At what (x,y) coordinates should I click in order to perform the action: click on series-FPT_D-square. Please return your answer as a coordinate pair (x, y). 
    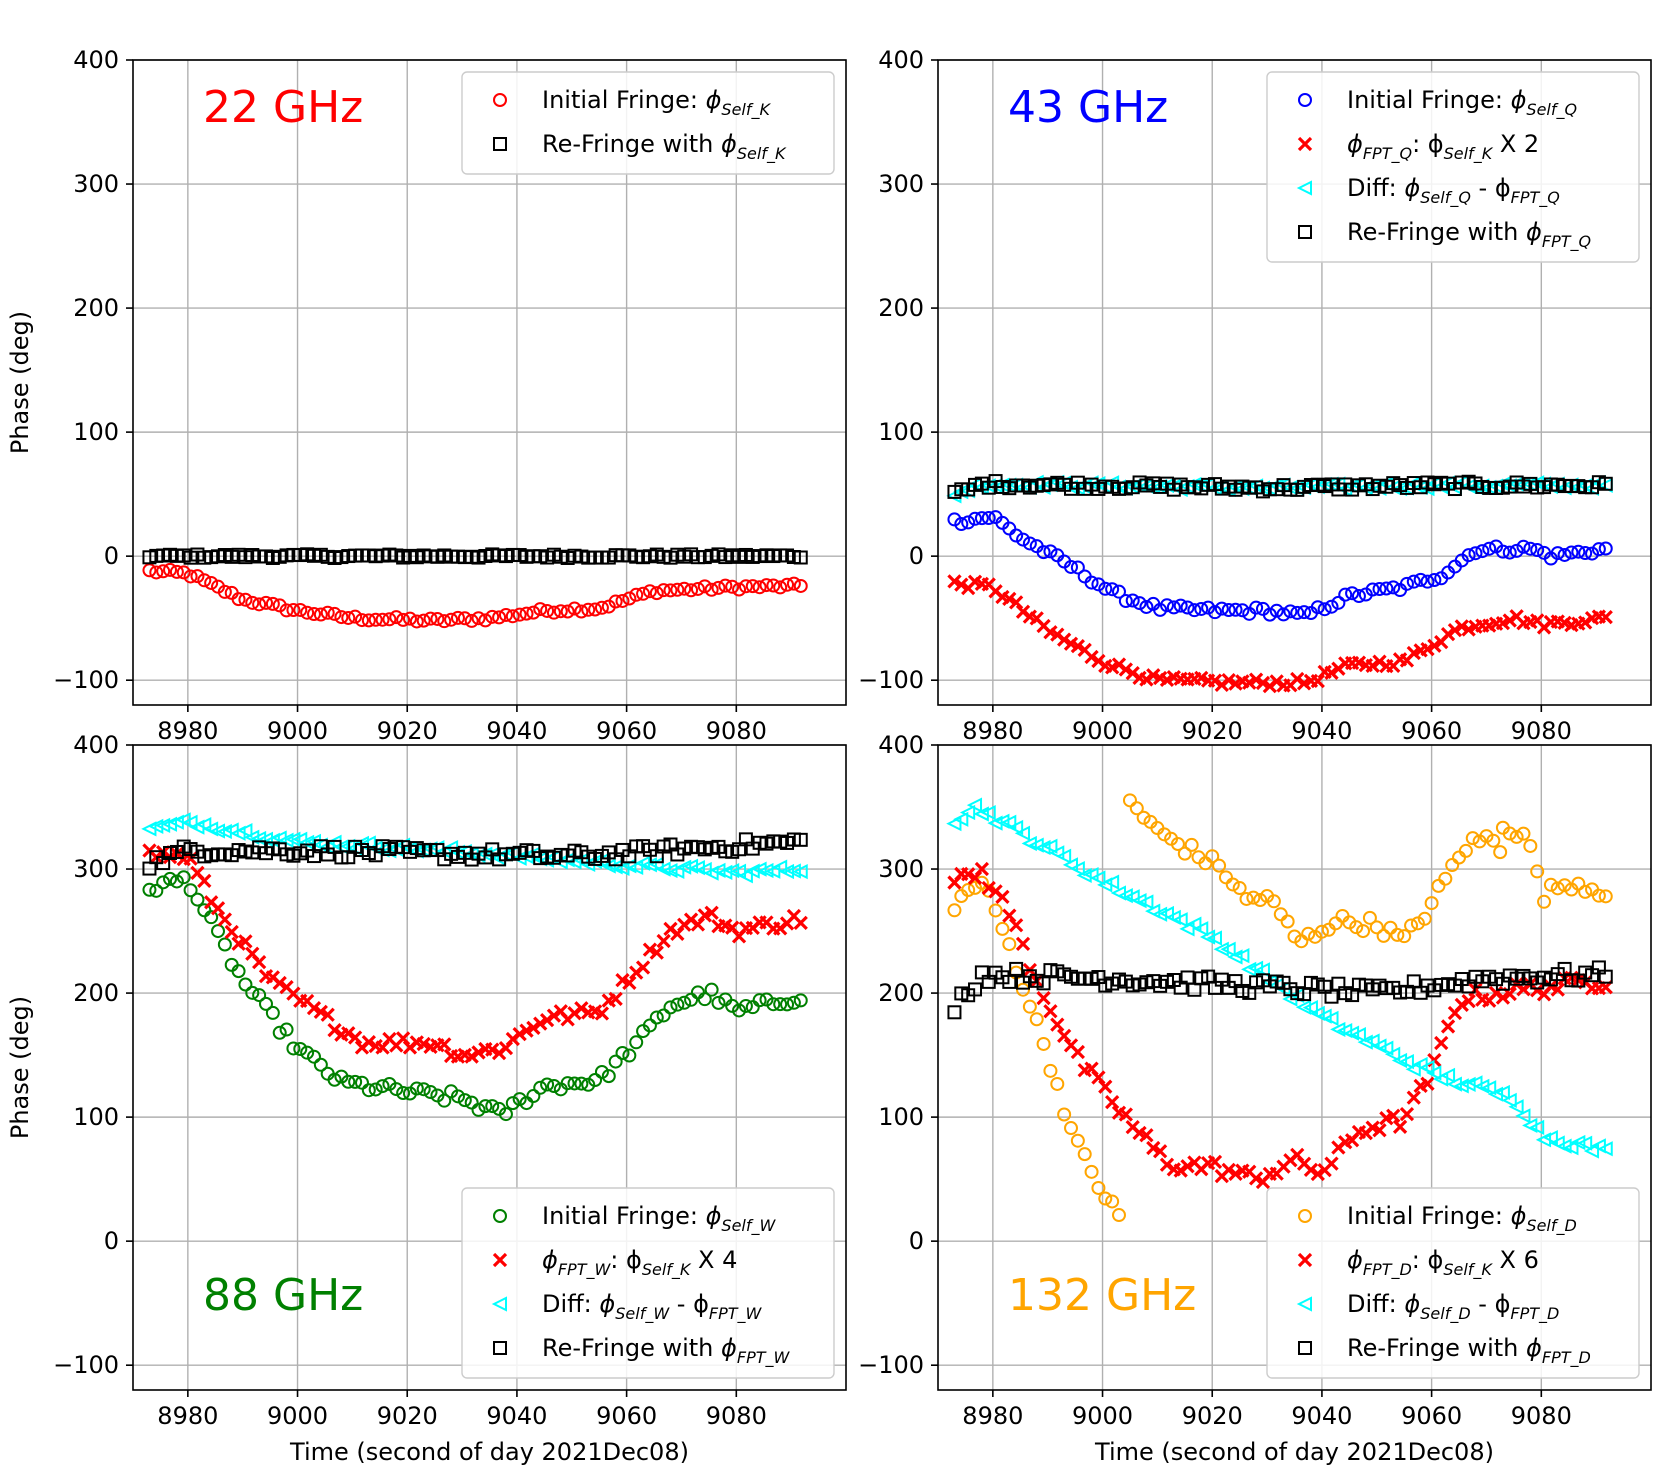
    Looking at the image, I should click on (1280, 990).